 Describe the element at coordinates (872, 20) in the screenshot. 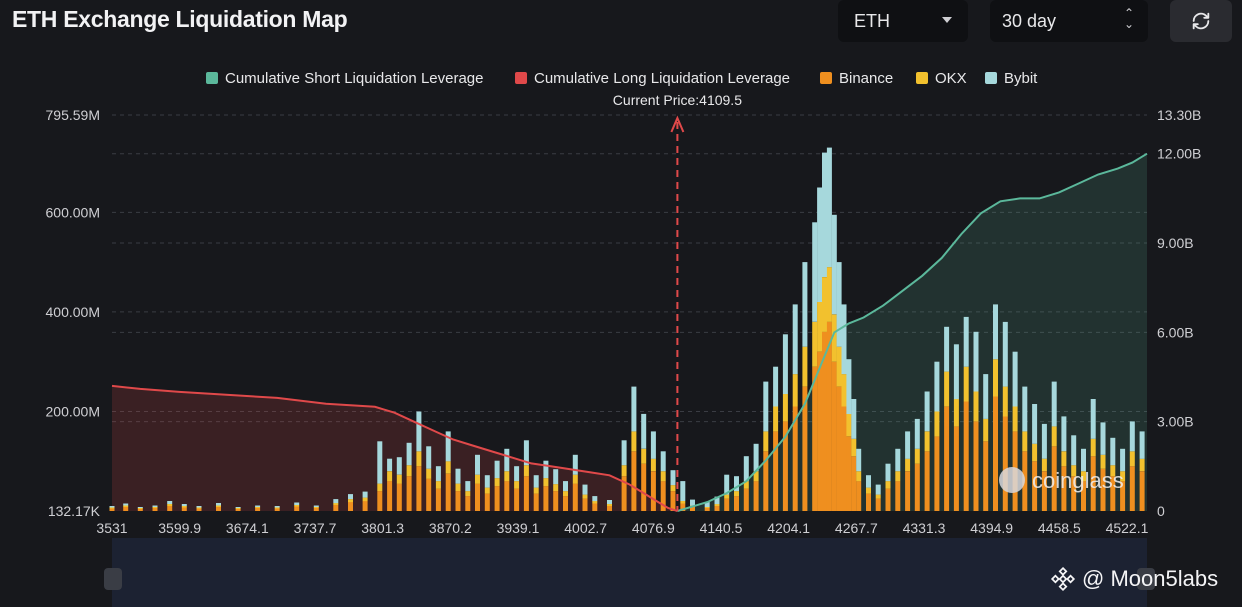

I see `symbol-select-value: ETH` at that location.